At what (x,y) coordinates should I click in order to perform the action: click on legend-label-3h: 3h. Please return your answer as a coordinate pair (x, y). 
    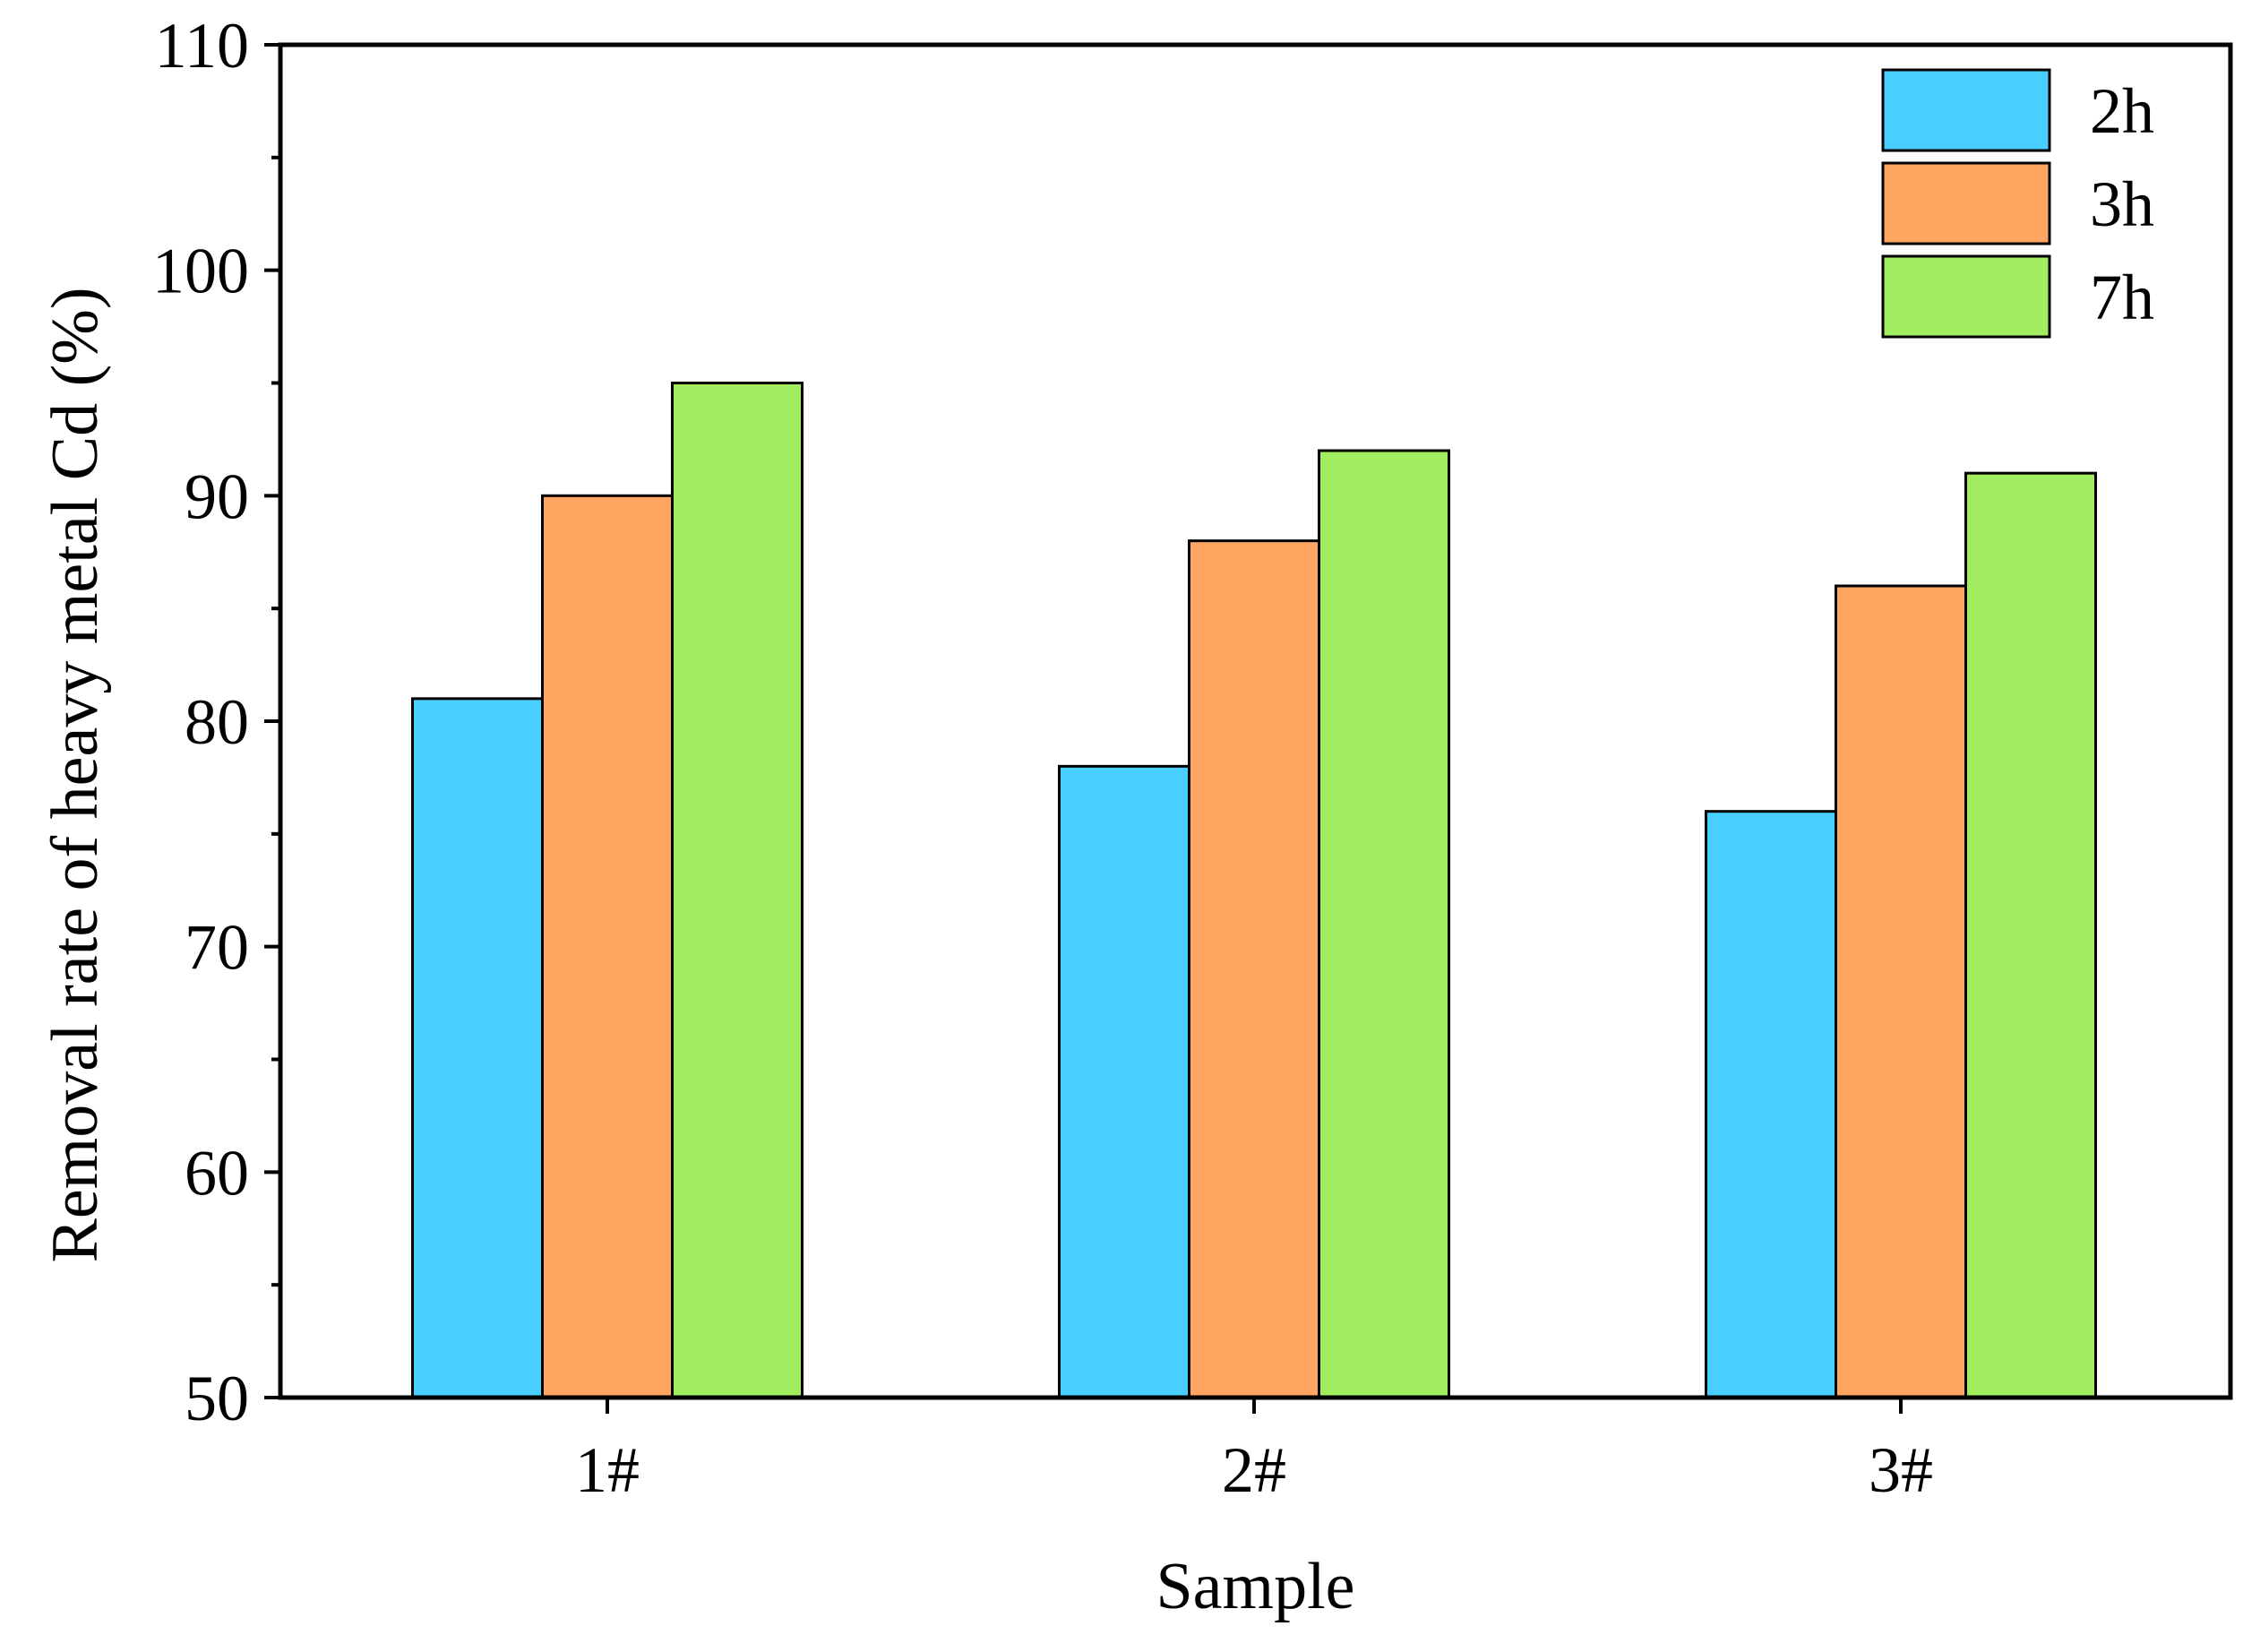
    Looking at the image, I should click on (2122, 204).